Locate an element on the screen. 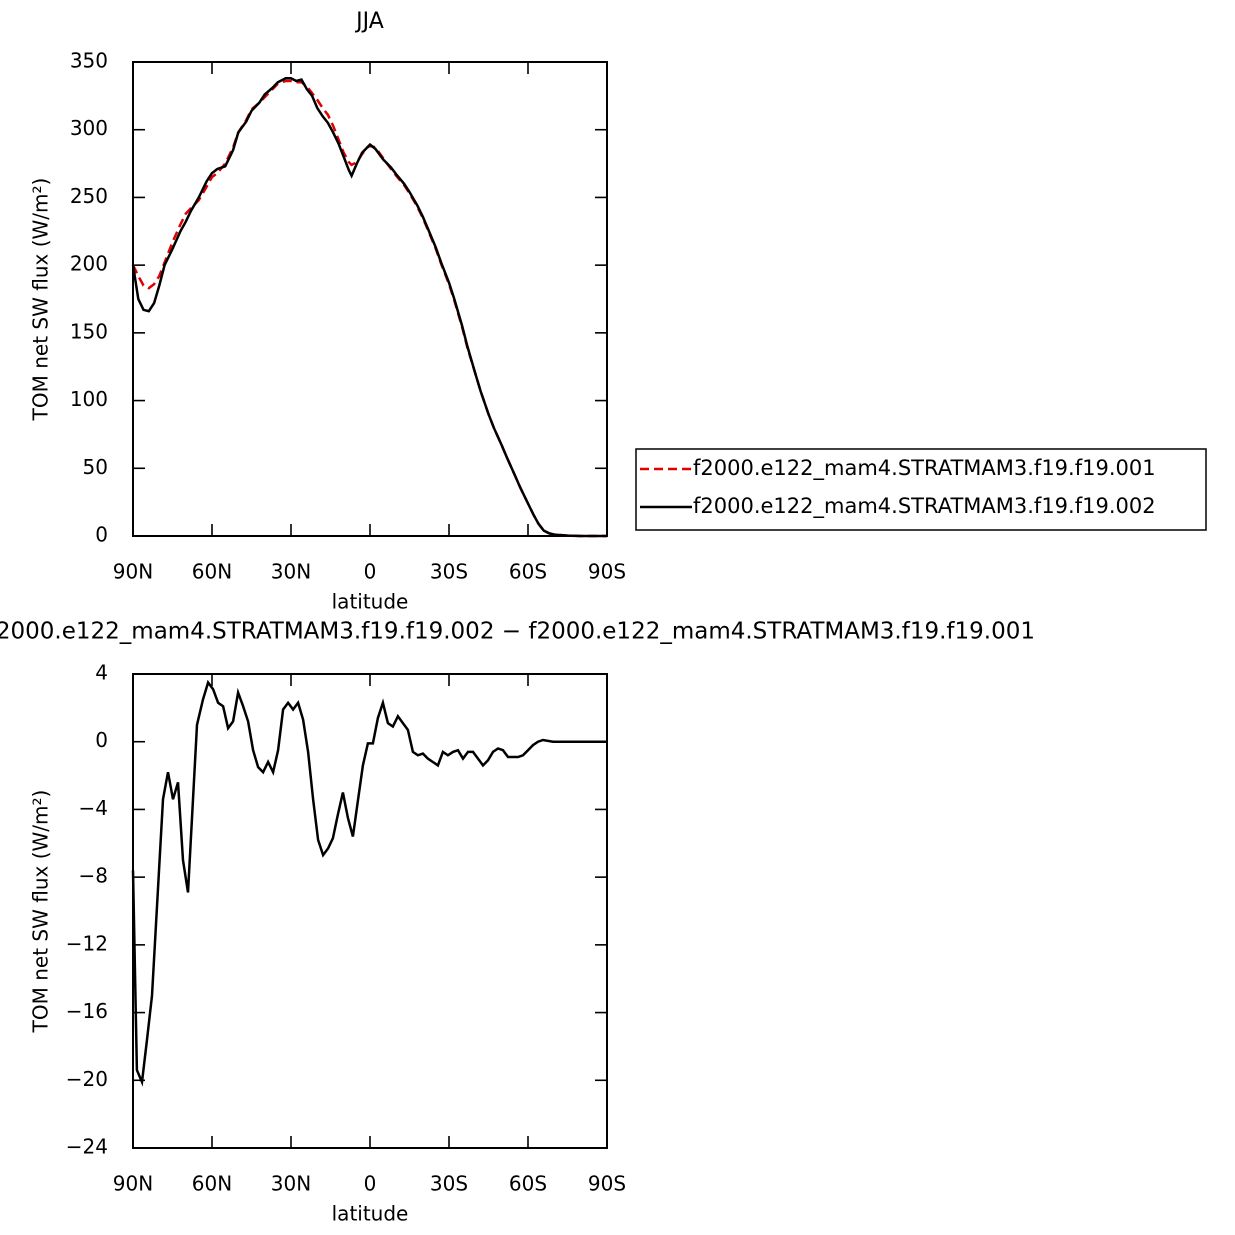 This screenshot has height=1235, width=1235. y-tick-label: −8 is located at coordinates (93, 876).